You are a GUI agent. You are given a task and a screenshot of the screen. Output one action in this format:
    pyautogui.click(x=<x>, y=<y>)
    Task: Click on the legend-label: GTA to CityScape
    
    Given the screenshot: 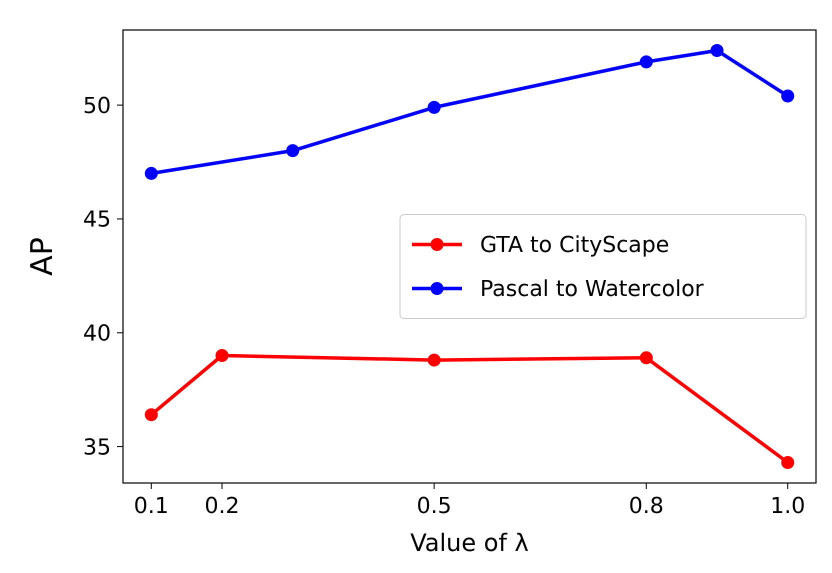 What is the action you would take?
    pyautogui.click(x=575, y=245)
    